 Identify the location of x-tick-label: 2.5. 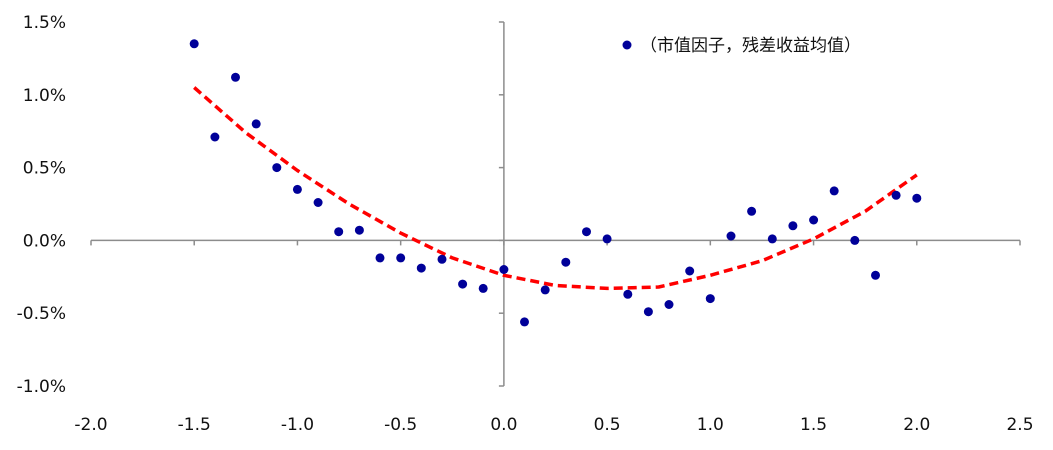
(1019, 425).